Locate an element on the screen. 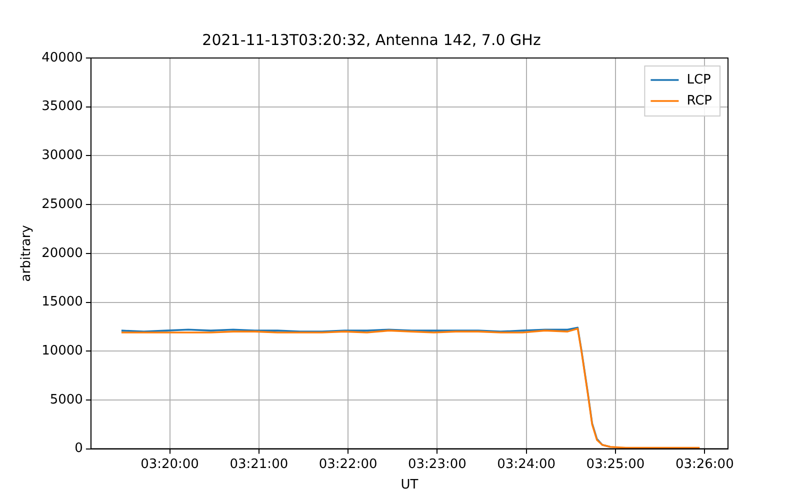 Image resolution: width=800 pixels, height=500 pixels. legend-label: RCP is located at coordinates (699, 100).